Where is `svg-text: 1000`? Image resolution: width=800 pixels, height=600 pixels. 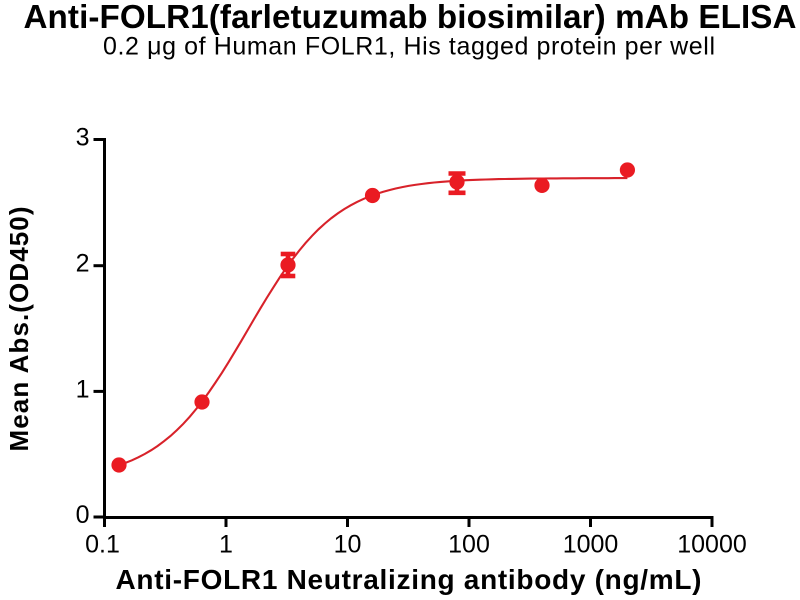 svg-text: 1000 is located at coordinates (591, 545).